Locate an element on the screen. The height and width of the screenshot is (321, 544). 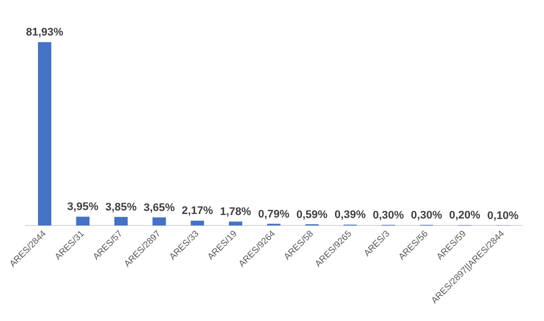
data-label: 0,39% is located at coordinates (350, 215).